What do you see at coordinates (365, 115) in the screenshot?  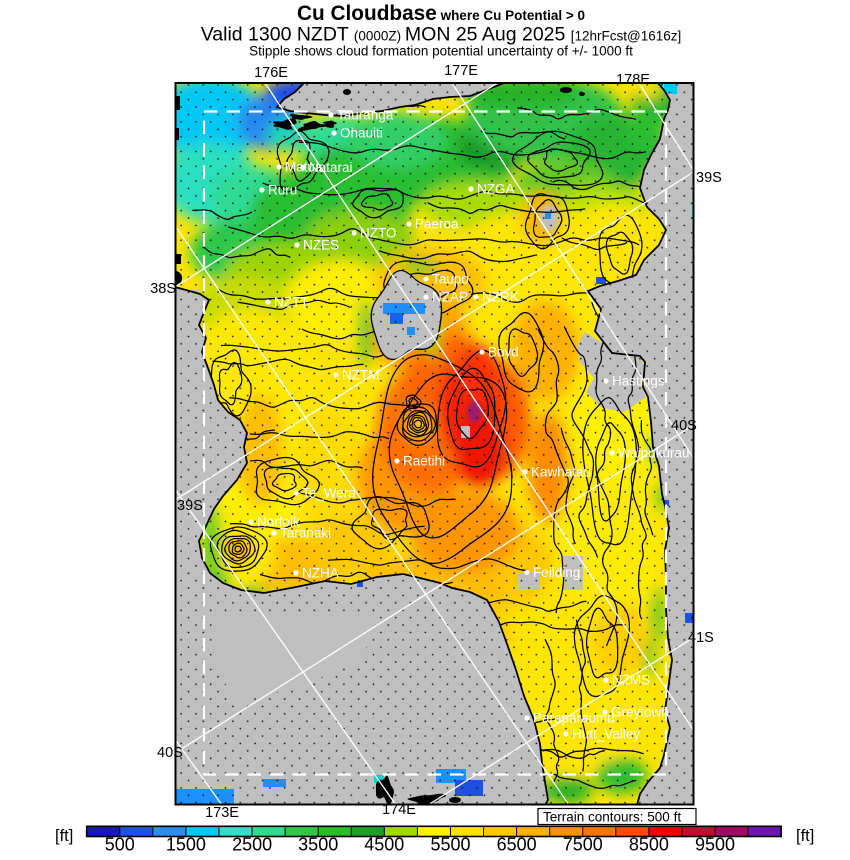 I see `svg-text: Tauranga` at bounding box center [365, 115].